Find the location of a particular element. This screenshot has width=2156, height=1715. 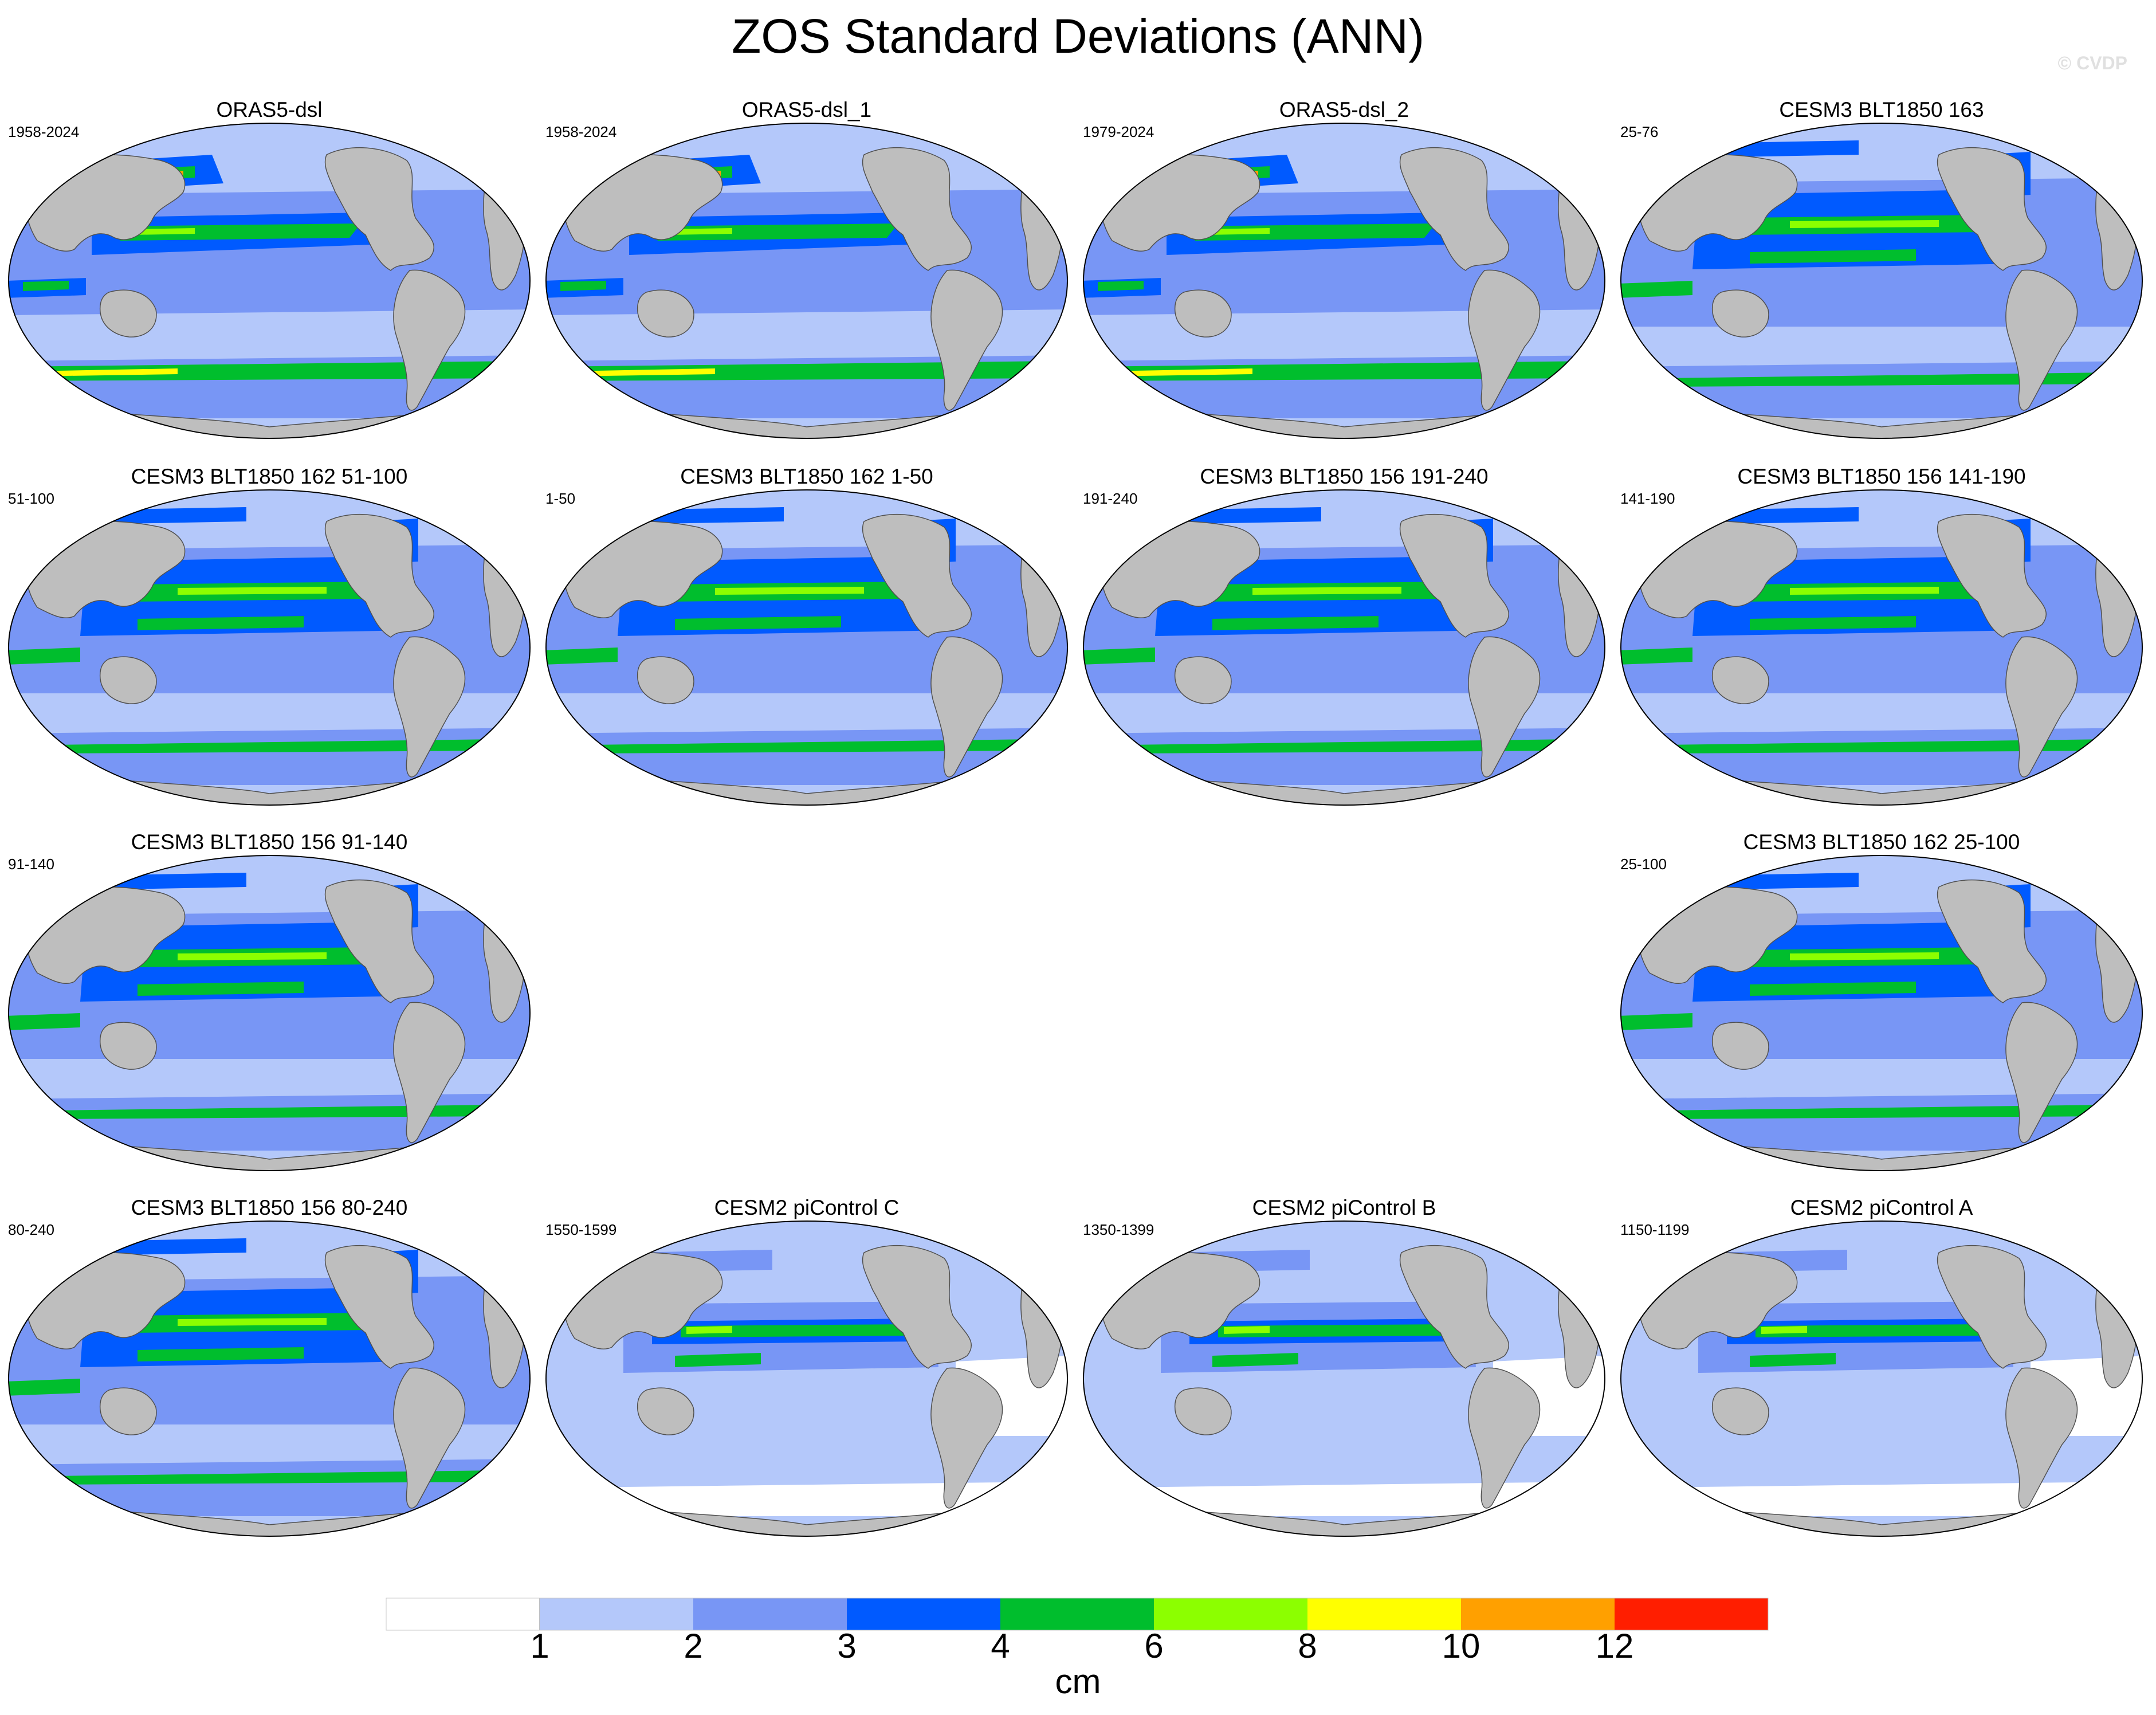

colorbar-tick-label: 3 is located at coordinates (847, 1646).